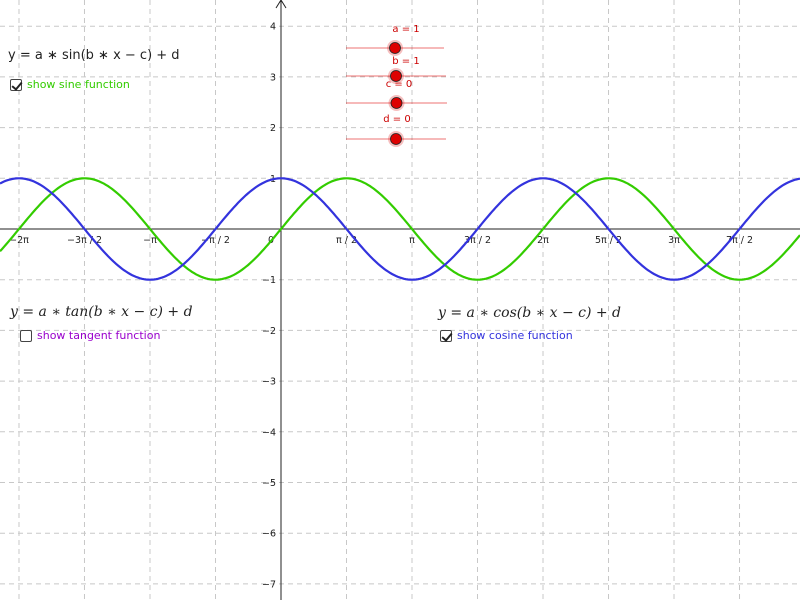 Image resolution: width=800 pixels, height=600 pixels. What do you see at coordinates (269, 584) in the screenshot?
I see `y-tick-label: −7` at bounding box center [269, 584].